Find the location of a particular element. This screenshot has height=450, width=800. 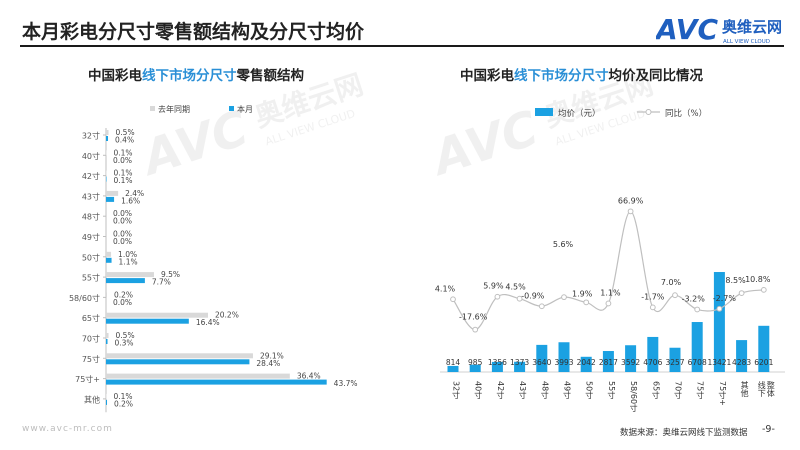

avg-price-label: 13421 is located at coordinates (719, 362).